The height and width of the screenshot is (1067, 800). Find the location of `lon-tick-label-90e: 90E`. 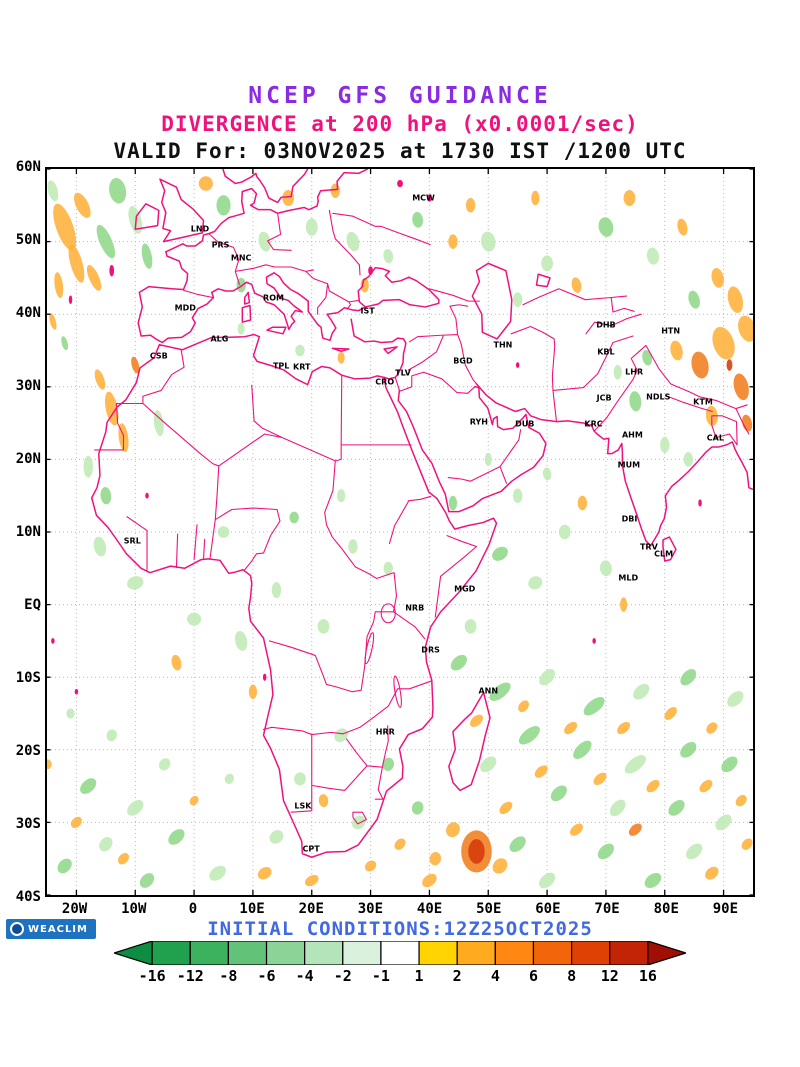

lon-tick-label-90e: 90E is located at coordinates (725, 909).